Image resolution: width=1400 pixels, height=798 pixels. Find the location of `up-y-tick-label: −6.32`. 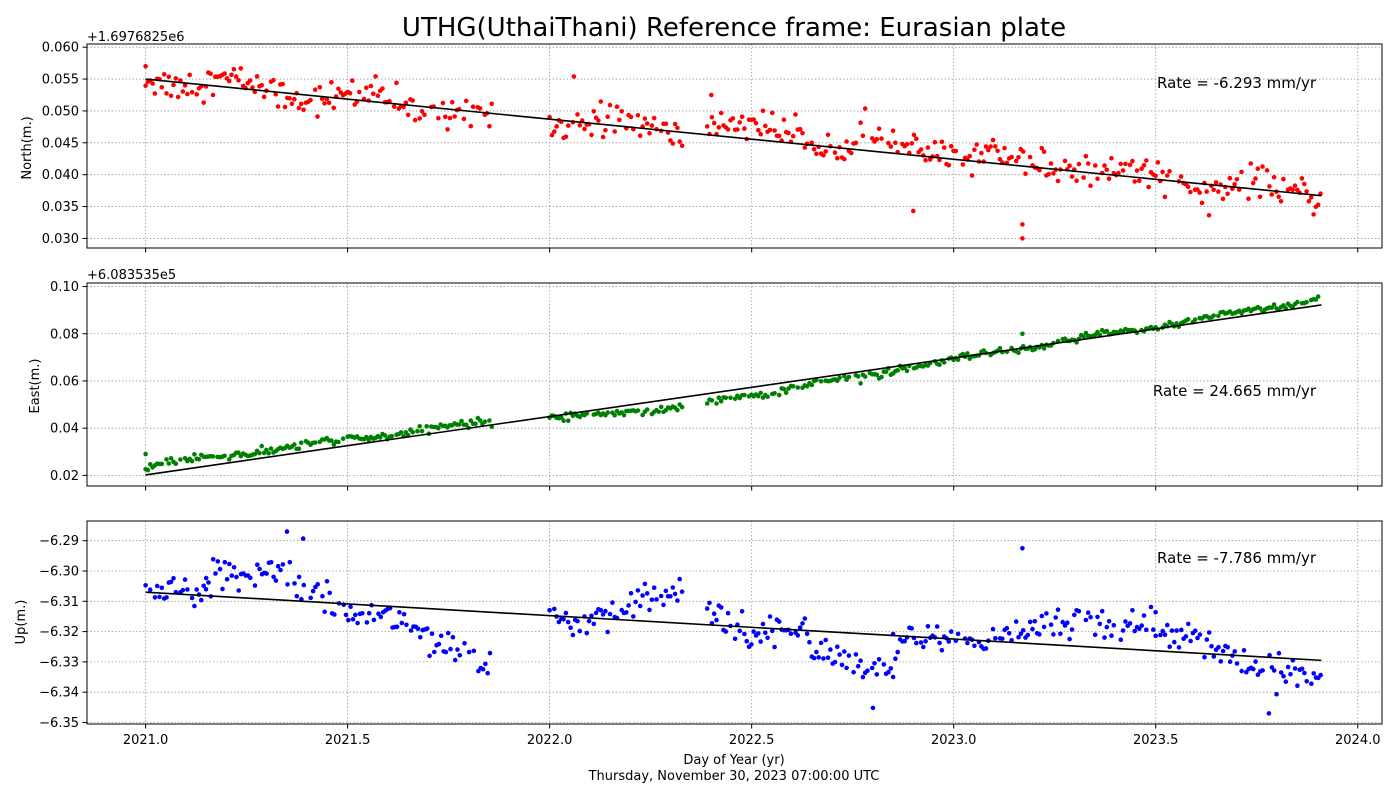

up-y-tick-label: −6.32 is located at coordinates (59, 632).